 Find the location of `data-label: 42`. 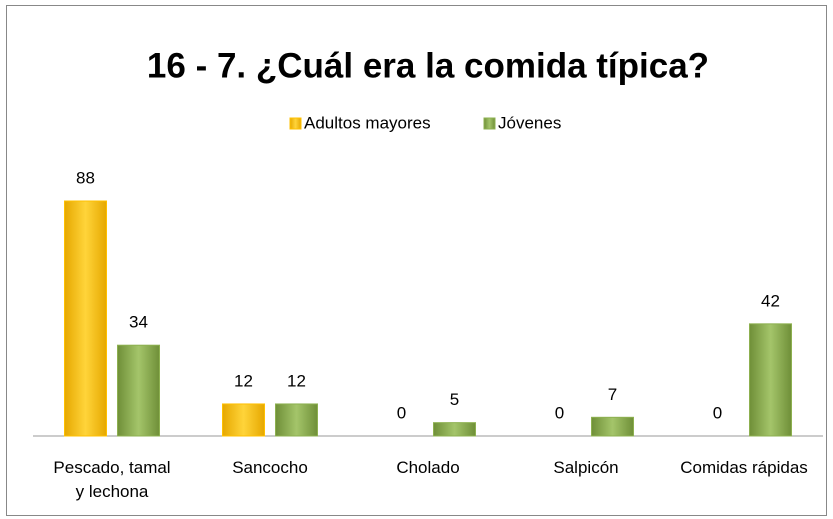

data-label: 42 is located at coordinates (770, 300).